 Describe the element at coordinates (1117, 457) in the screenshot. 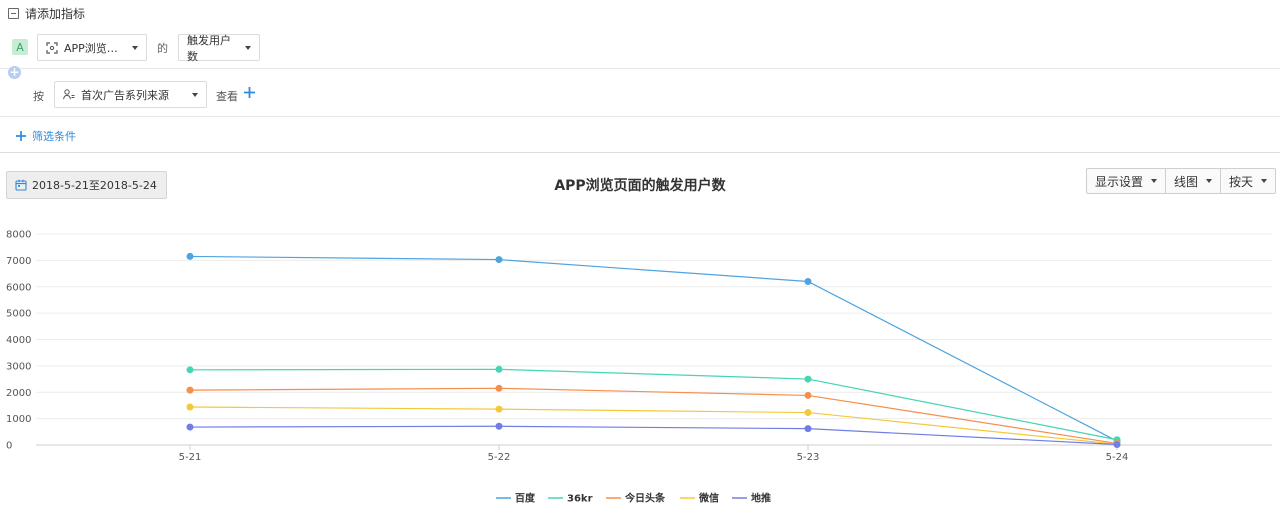

I see `x-tick-label: 5-24` at that location.